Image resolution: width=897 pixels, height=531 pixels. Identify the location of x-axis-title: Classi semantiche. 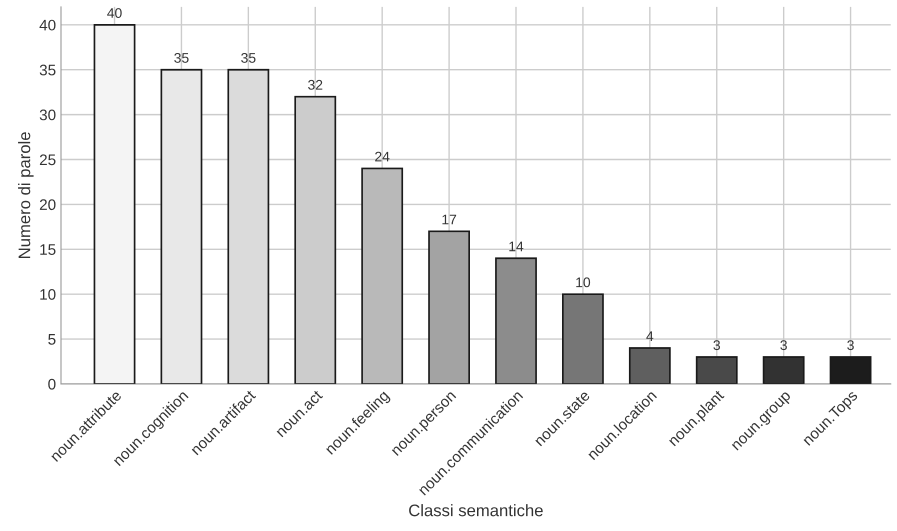
(476, 510).